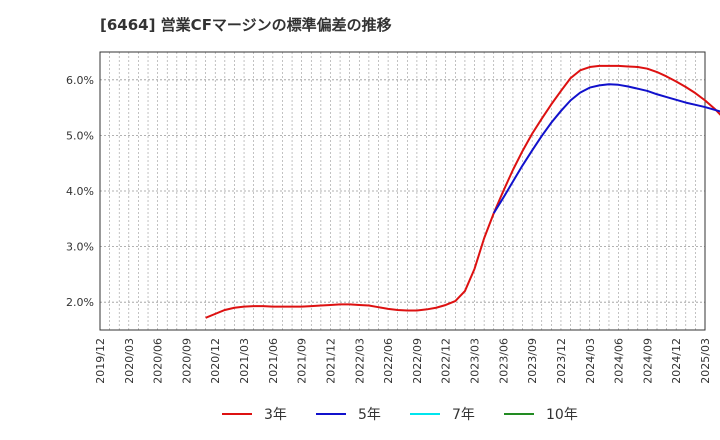 This screenshot has height=440, width=720. What do you see at coordinates (647, 361) in the screenshot?
I see `x-tick-label: 2024/09` at bounding box center [647, 361].